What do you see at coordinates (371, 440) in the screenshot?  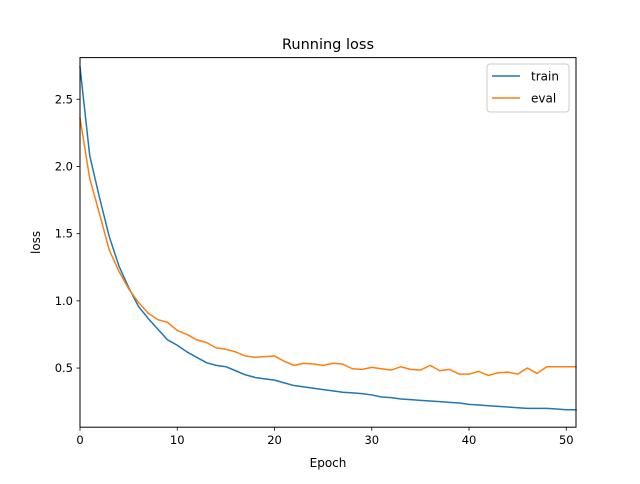 I see `x-tick-label: 30` at bounding box center [371, 440].